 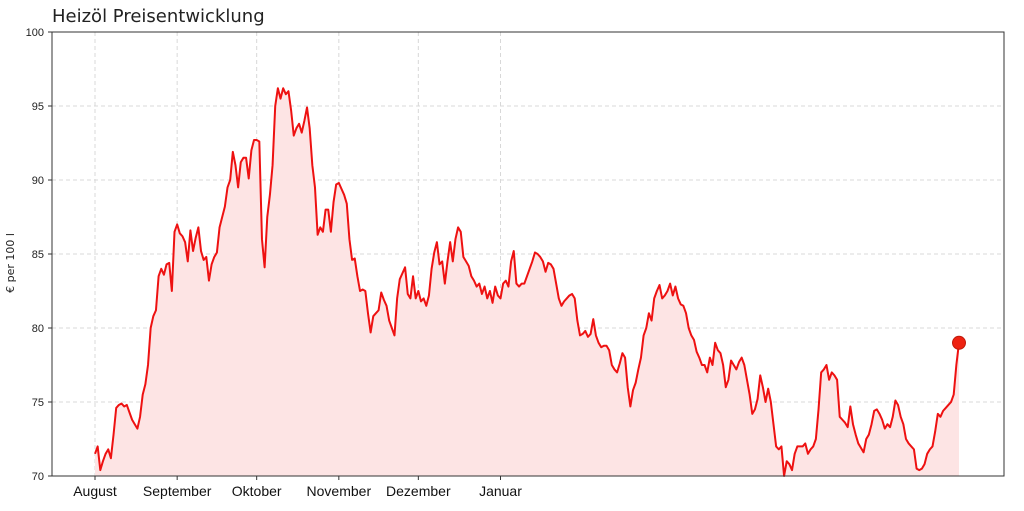 I want to click on chart-title: Heizöl Preisentwicklung, so click(x=158, y=16).